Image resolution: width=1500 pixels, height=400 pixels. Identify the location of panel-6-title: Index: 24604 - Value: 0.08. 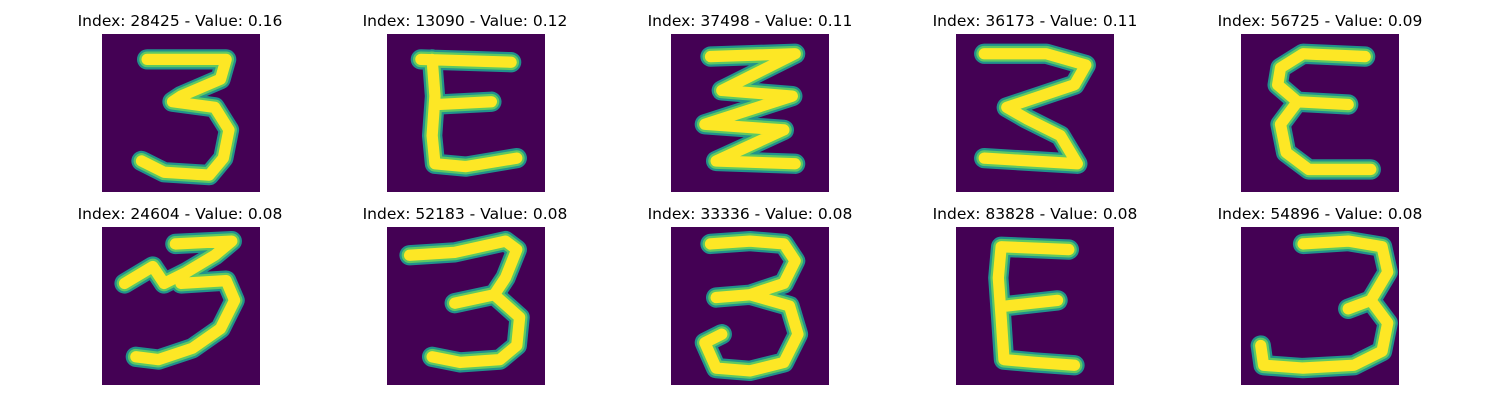
(180, 214).